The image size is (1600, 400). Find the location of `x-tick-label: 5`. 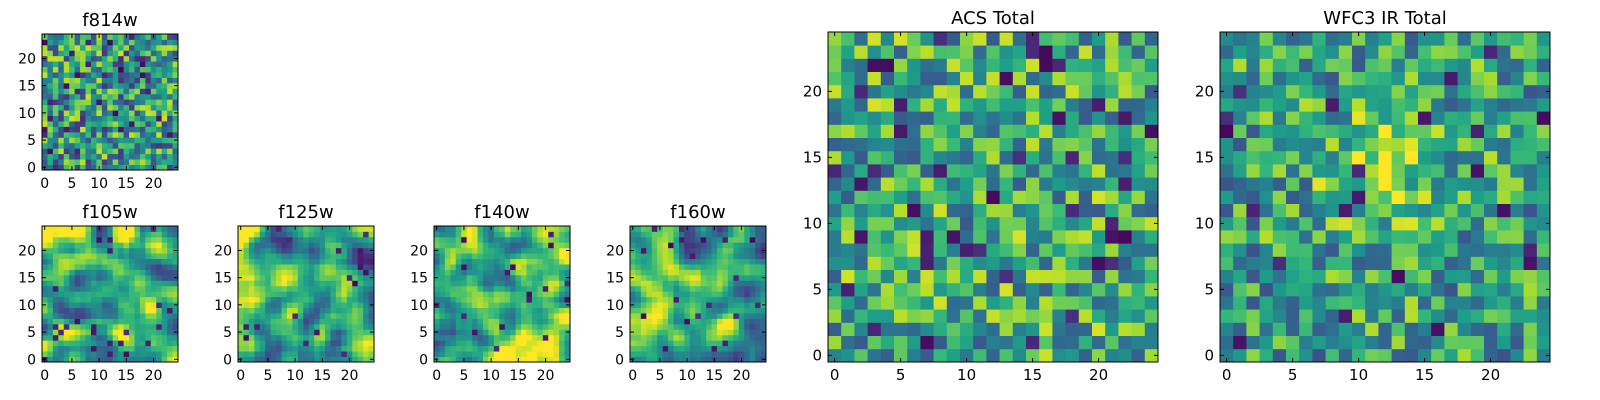

x-tick-label: 5 is located at coordinates (1293, 375).